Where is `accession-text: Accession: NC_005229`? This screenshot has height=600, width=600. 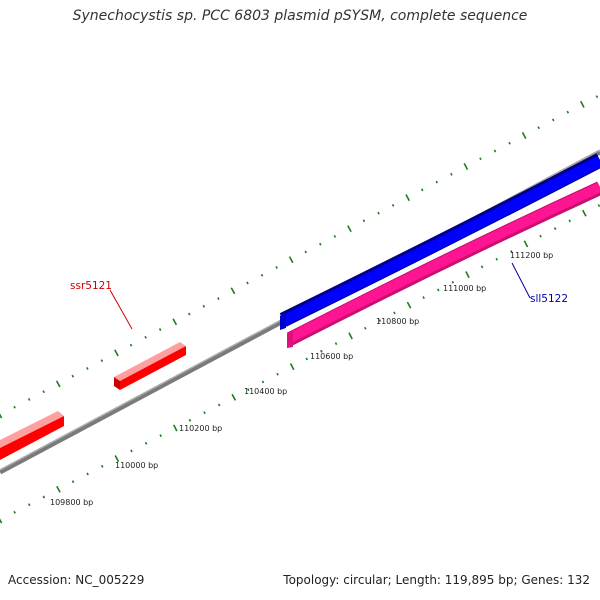
accession-text: Accession: NC_005229 is located at coordinates (76, 580).